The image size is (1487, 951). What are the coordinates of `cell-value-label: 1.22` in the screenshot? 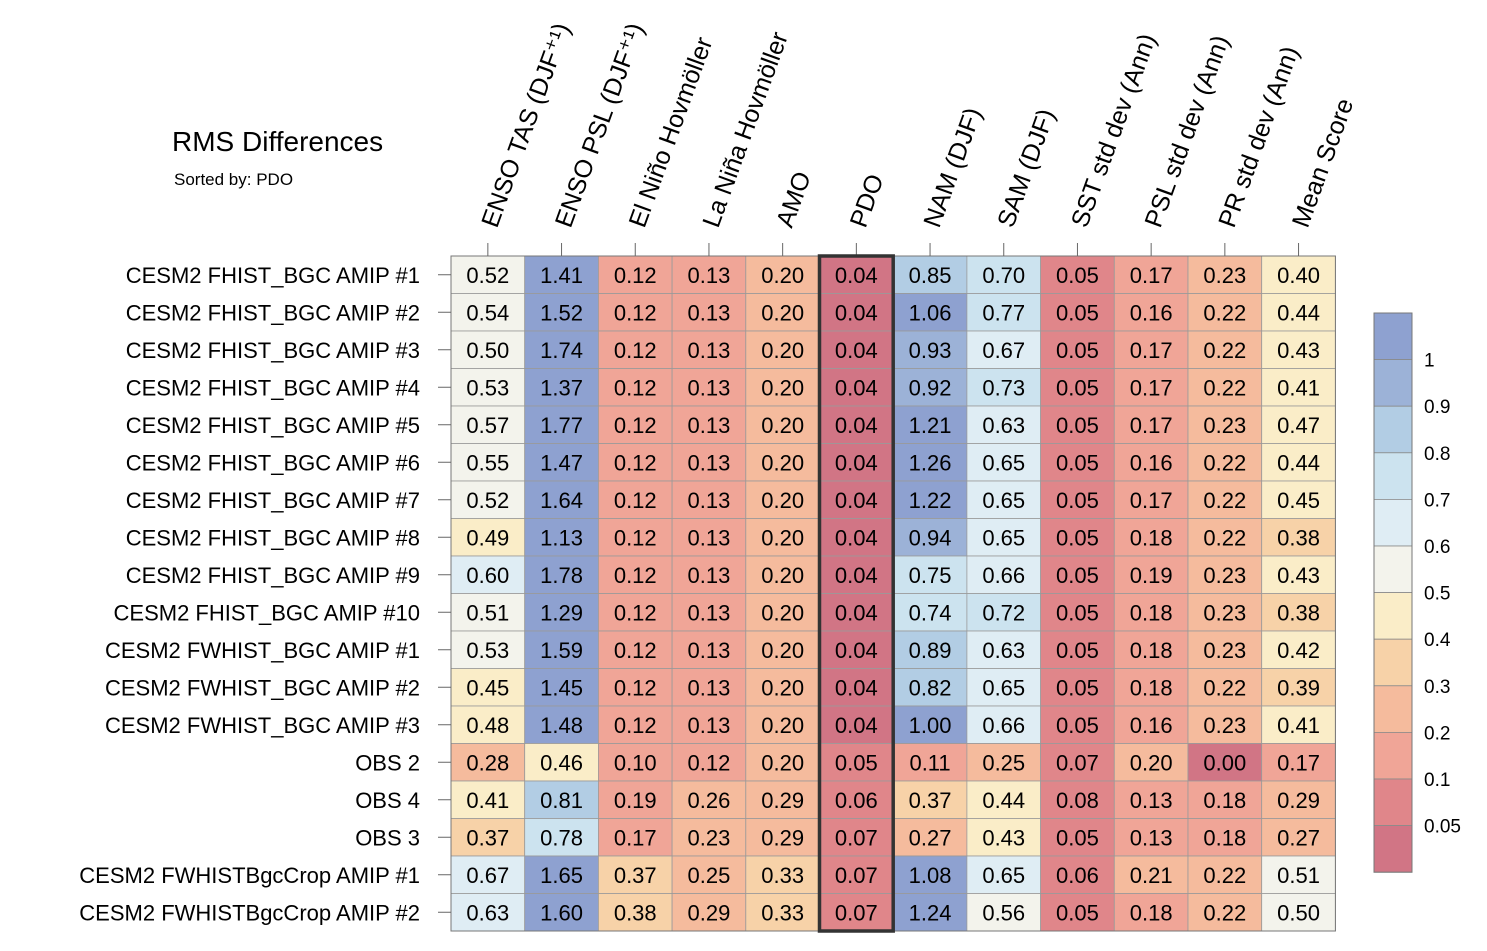 It's located at (930, 500).